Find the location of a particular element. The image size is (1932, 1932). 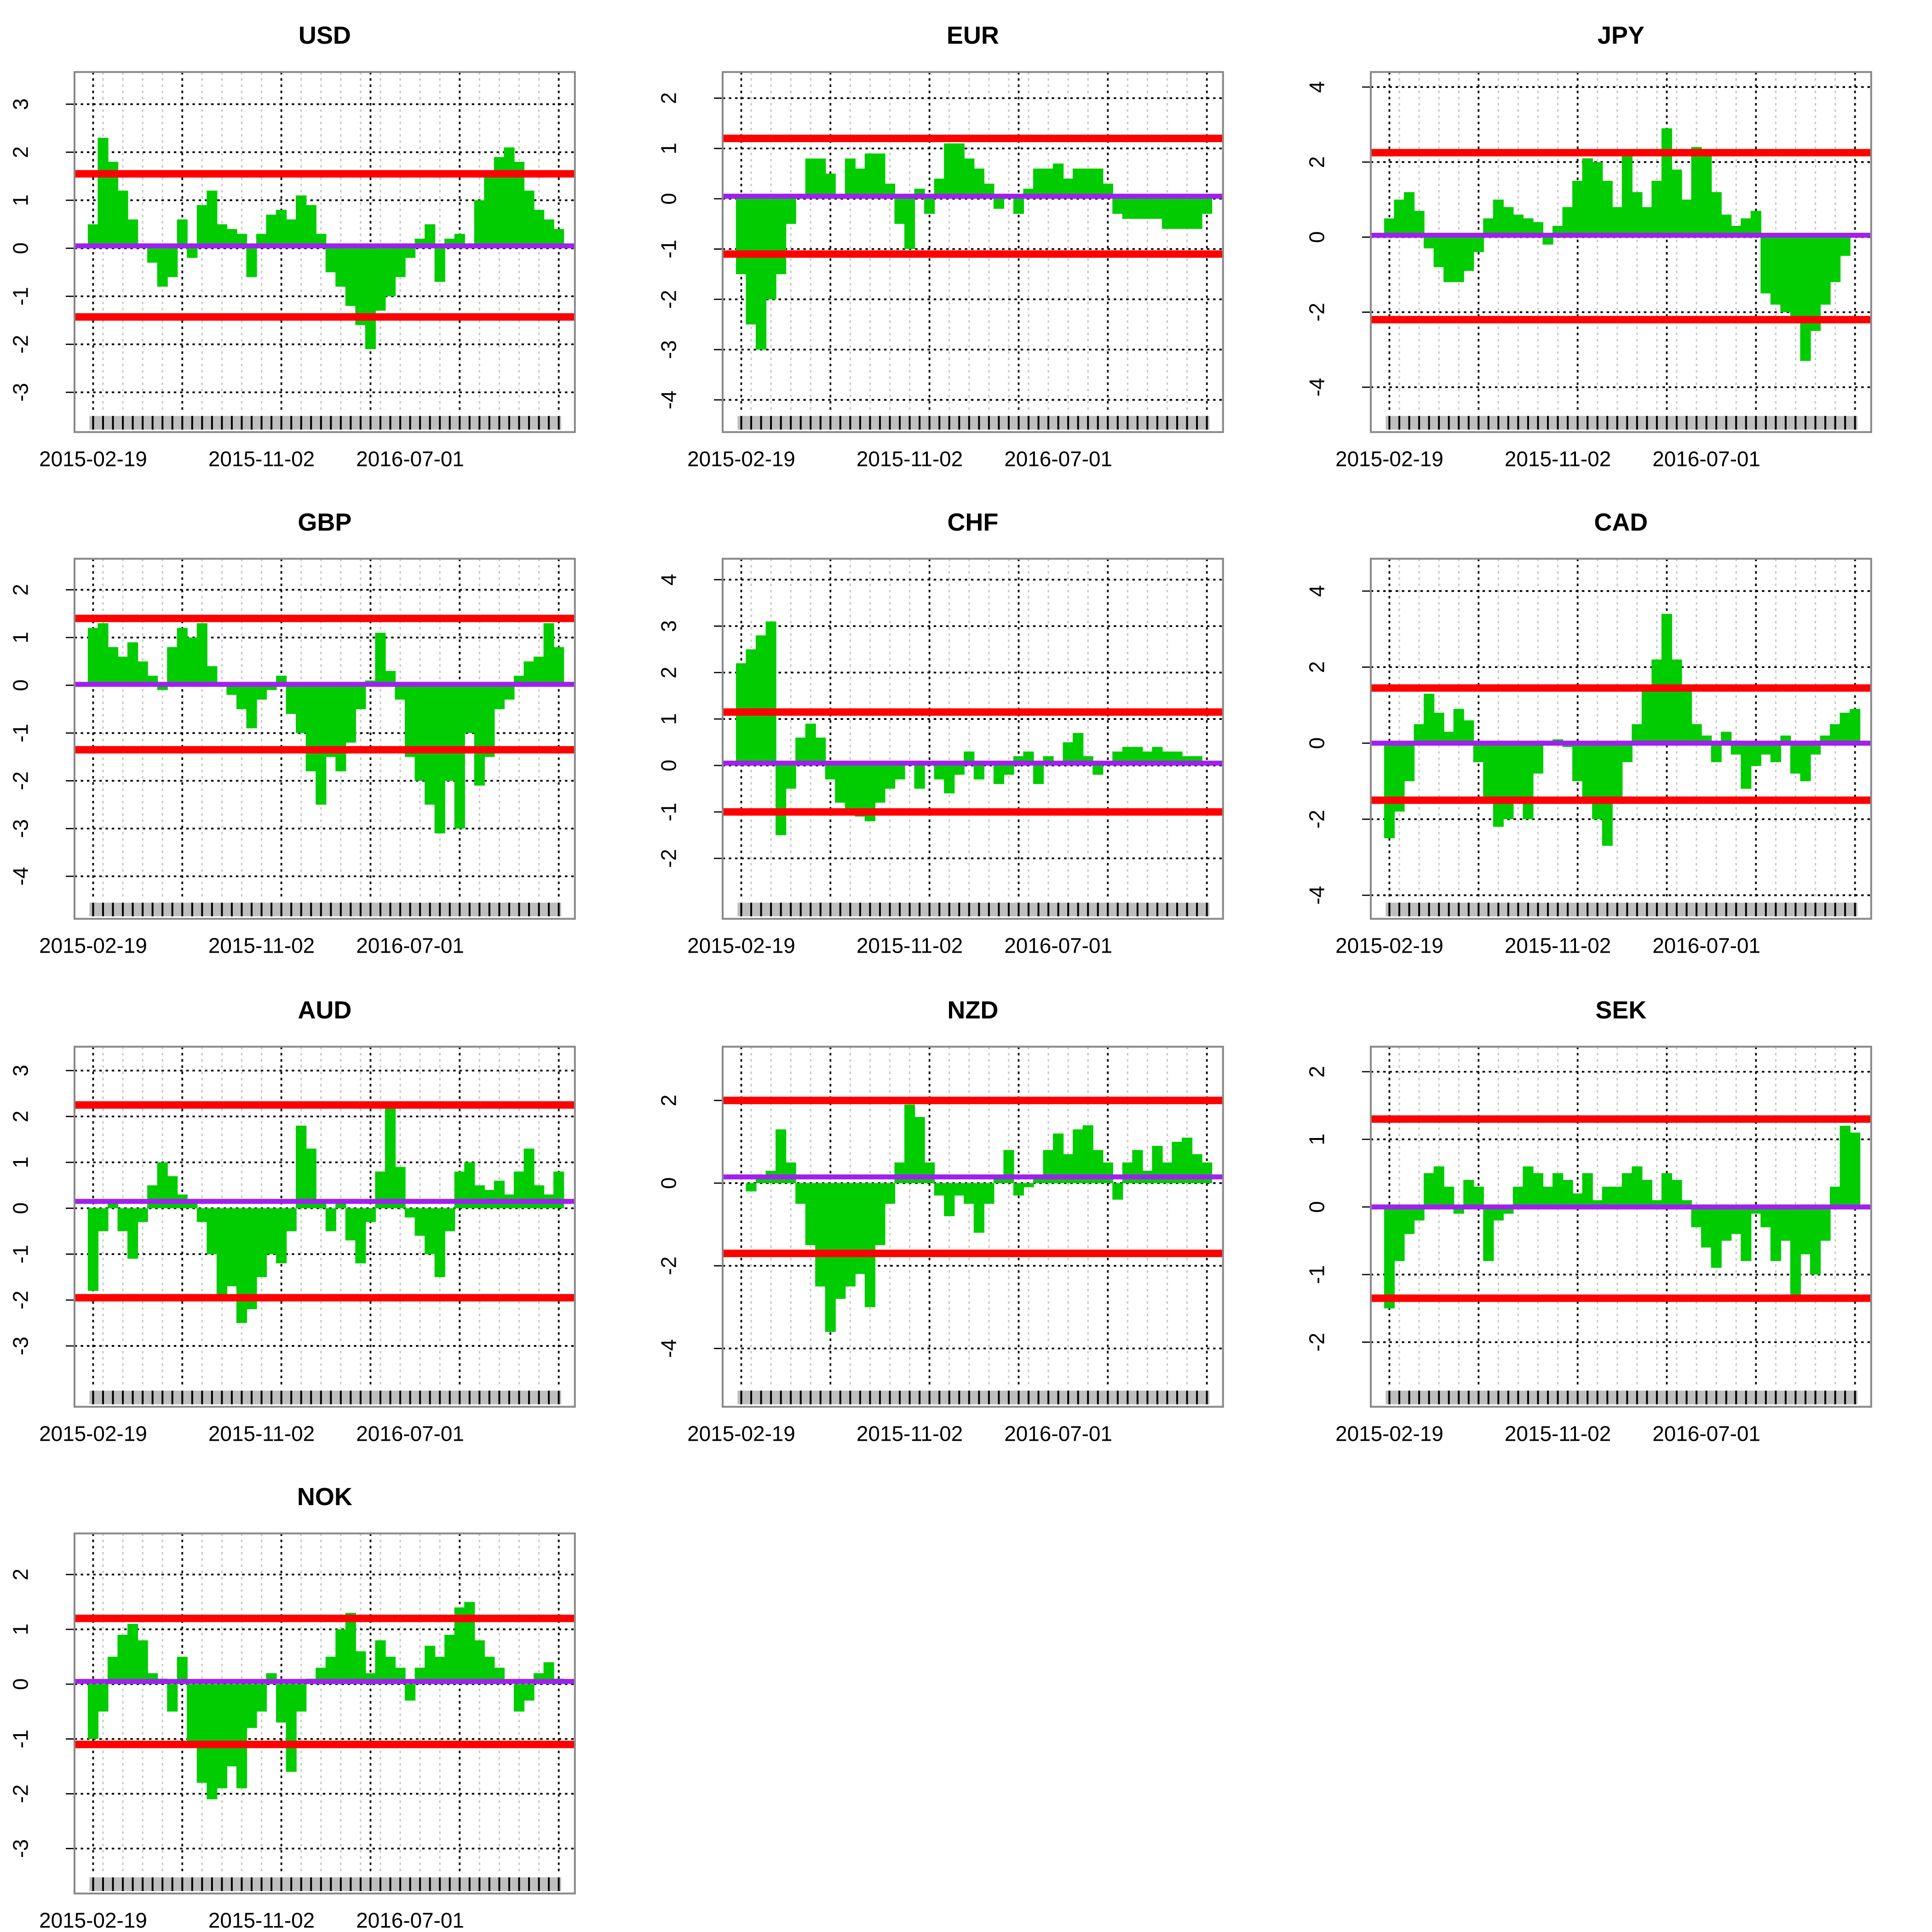

y-tick-label: 4 is located at coordinates (1317, 591).